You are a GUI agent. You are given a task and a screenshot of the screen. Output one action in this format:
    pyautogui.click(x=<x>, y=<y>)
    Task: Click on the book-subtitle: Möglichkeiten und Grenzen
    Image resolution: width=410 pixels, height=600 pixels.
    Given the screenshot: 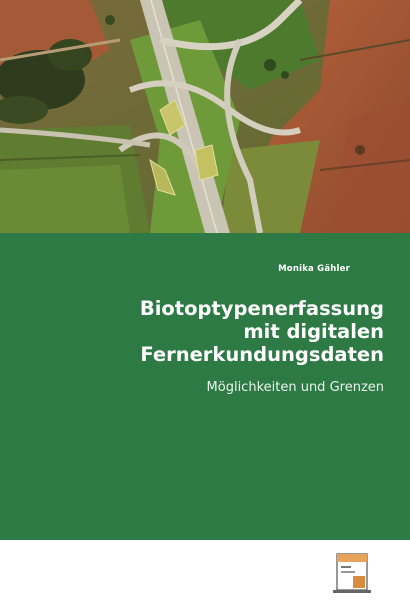 What is the action you would take?
    pyautogui.click(x=295, y=387)
    